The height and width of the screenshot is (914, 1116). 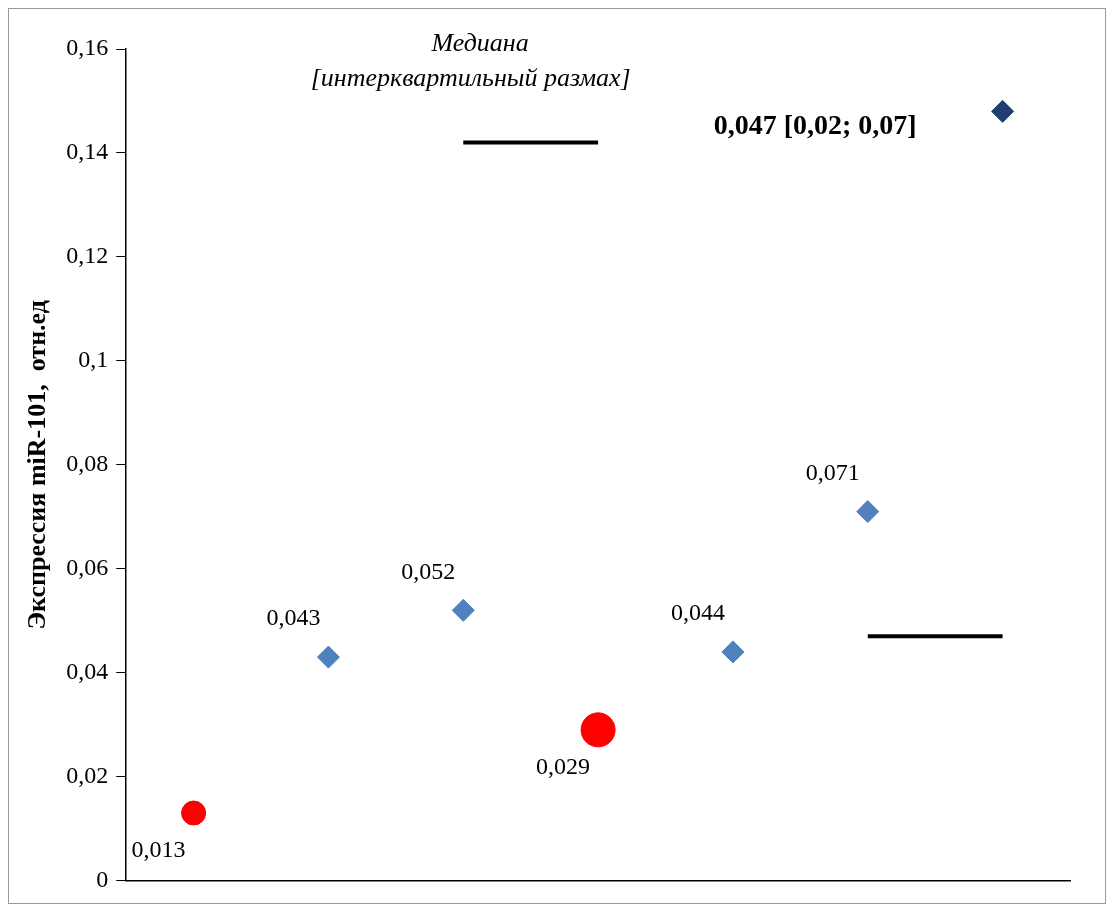 I want to click on y-tick-label: 0,06, so click(x=87, y=567).